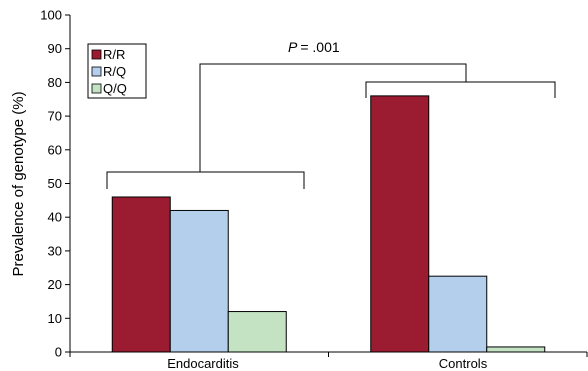  I want to click on p-symbol: P, so click(293, 47).